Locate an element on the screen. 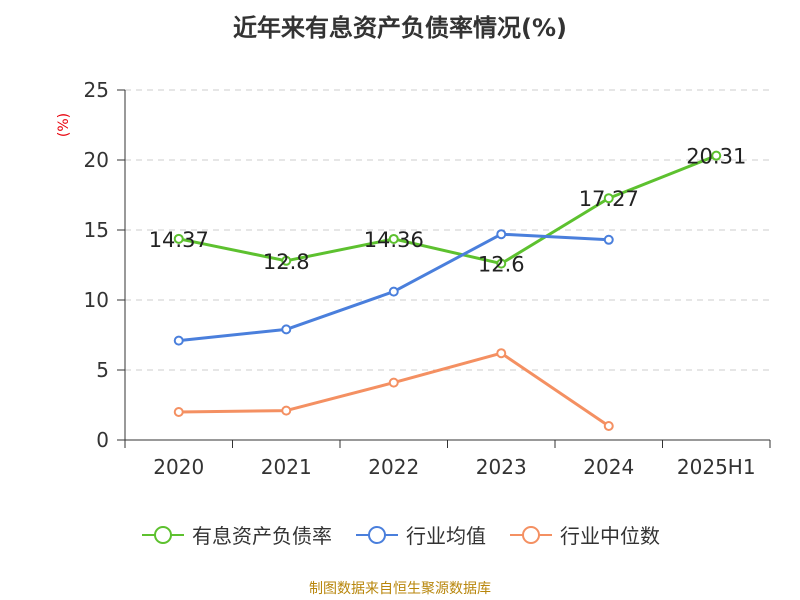  x-tick-label: 2024 is located at coordinates (608, 467).